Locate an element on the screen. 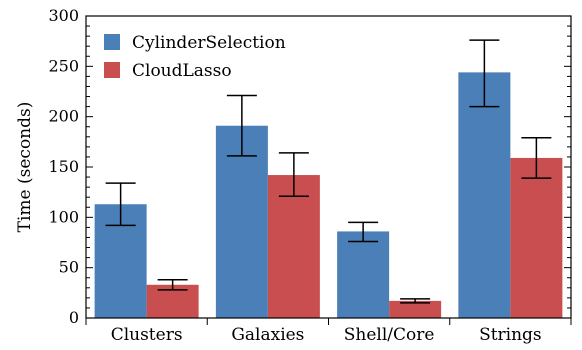 Image resolution: width=582 pixels, height=350 pixels. x-category-label: Clusters is located at coordinates (147, 335).